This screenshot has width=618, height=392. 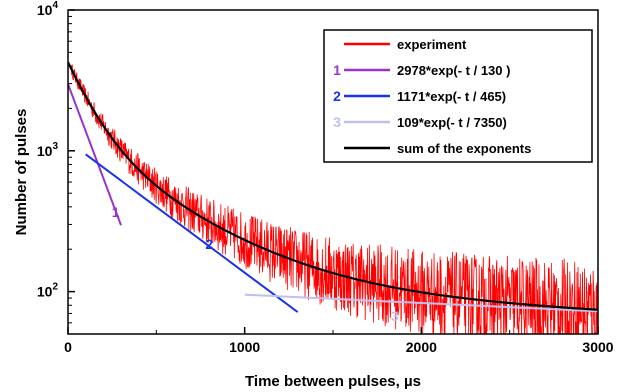 I want to click on legend-number: 3, so click(x=337, y=122).